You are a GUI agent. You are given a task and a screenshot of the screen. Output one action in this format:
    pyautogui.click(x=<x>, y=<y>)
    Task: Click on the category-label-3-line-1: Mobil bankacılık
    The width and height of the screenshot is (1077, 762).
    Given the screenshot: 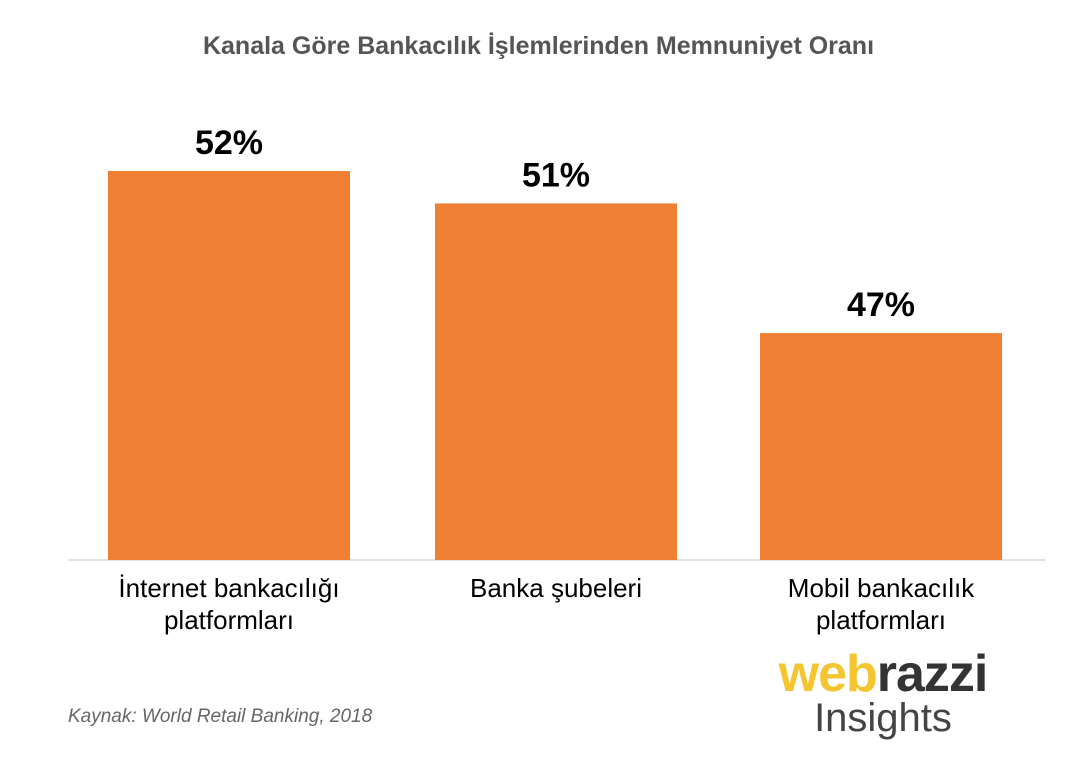 What is the action you would take?
    pyautogui.click(x=881, y=588)
    